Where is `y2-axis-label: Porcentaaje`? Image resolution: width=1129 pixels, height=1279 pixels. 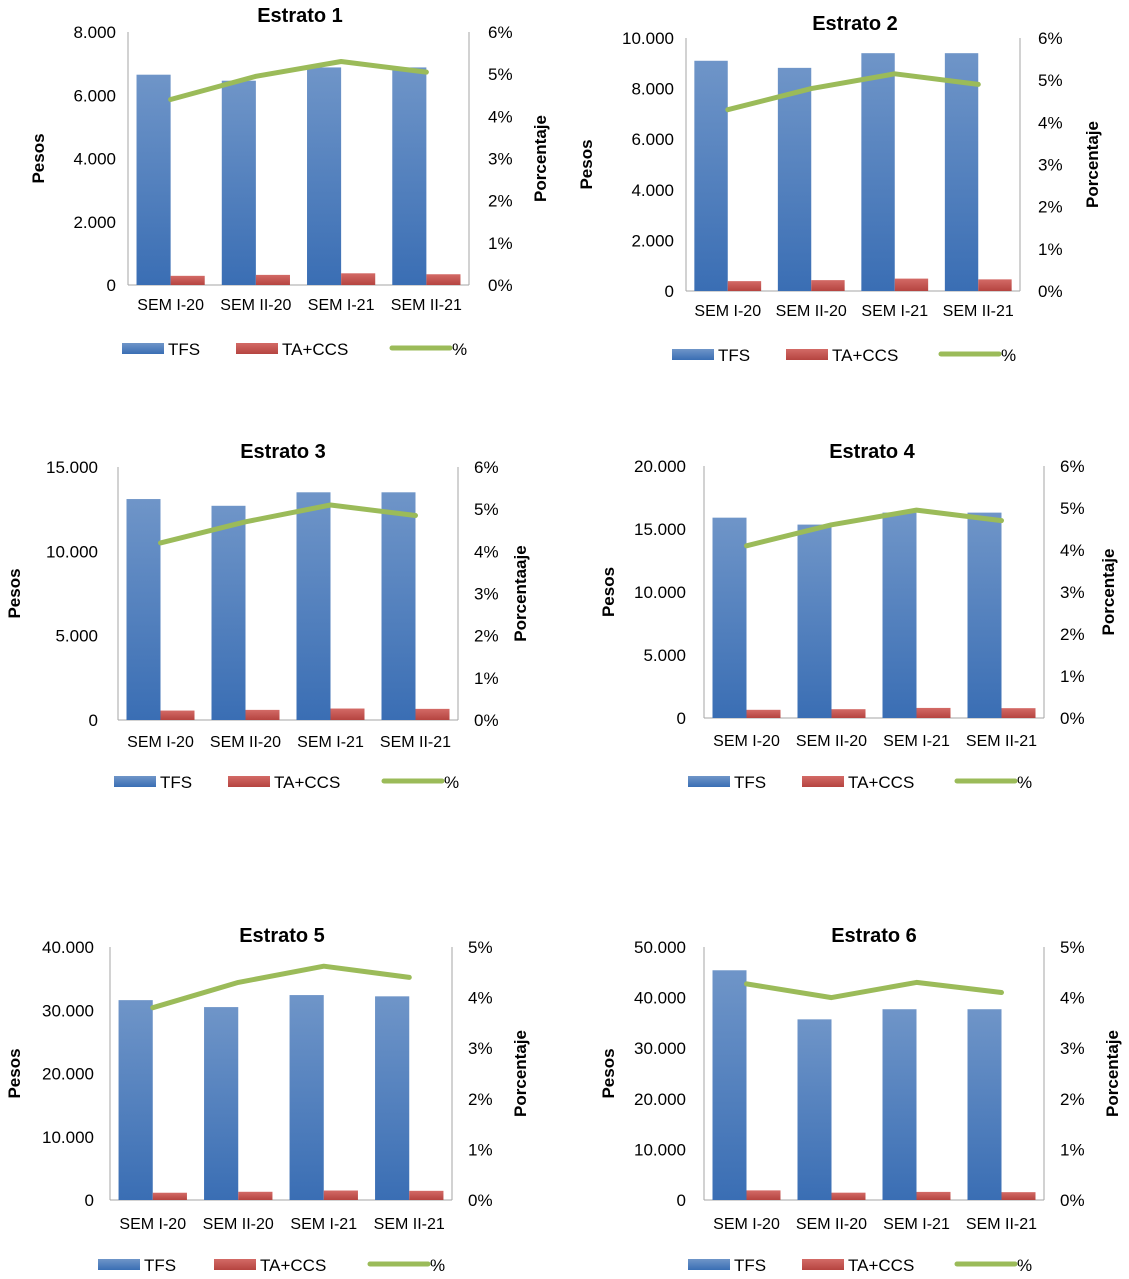 y2-axis-label: Porcentaaje is located at coordinates (520, 593).